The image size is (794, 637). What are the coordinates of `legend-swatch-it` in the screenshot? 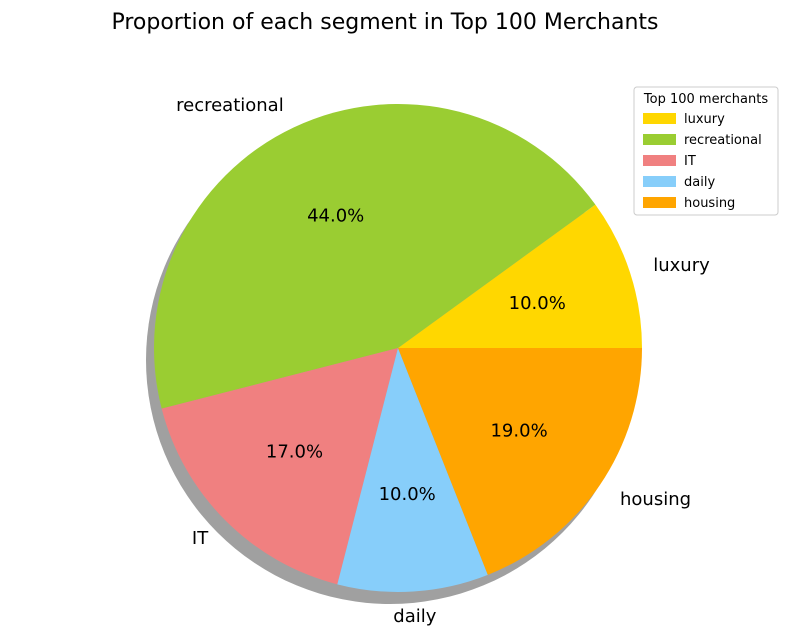 It's located at (659, 160).